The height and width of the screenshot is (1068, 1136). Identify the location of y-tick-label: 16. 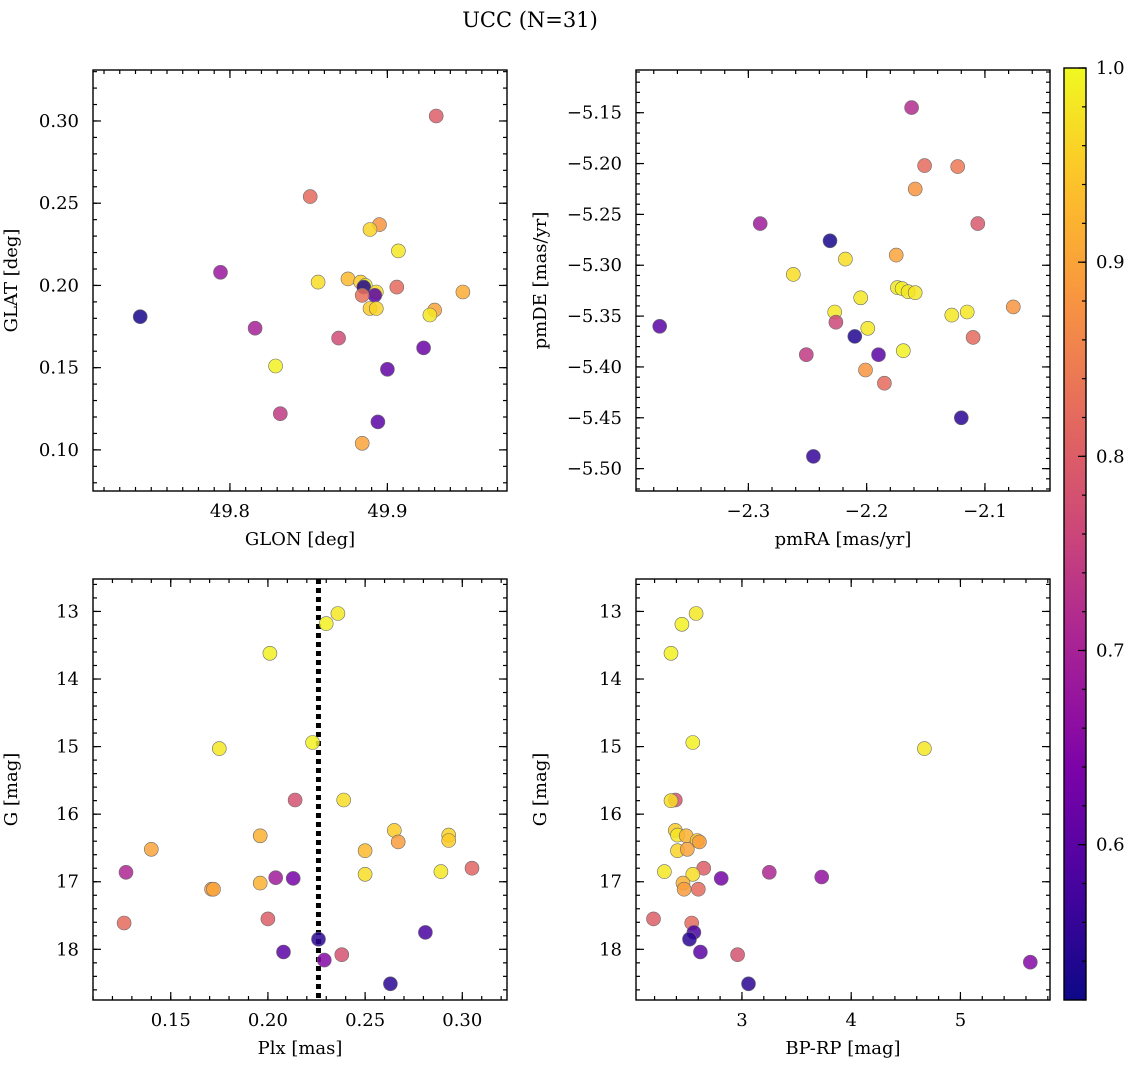
(67, 814).